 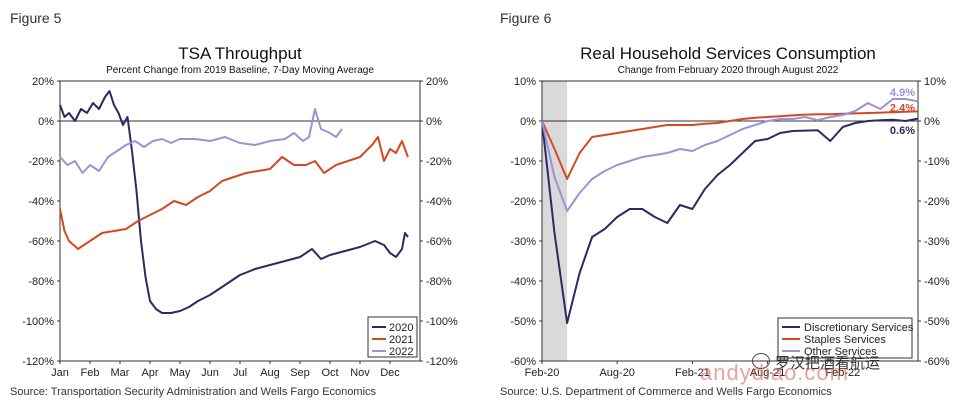 I want to click on chart1-ytick-label-left: -80%, so click(x=41, y=282).